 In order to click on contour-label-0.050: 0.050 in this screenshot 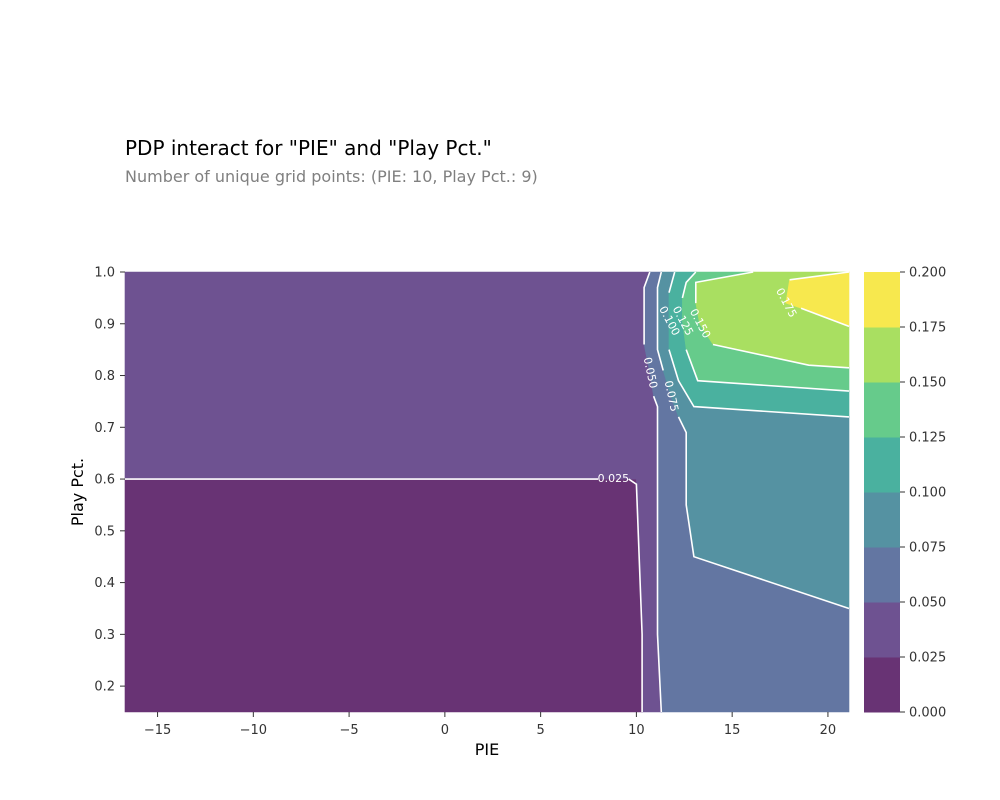, I will do `click(650, 373)`.